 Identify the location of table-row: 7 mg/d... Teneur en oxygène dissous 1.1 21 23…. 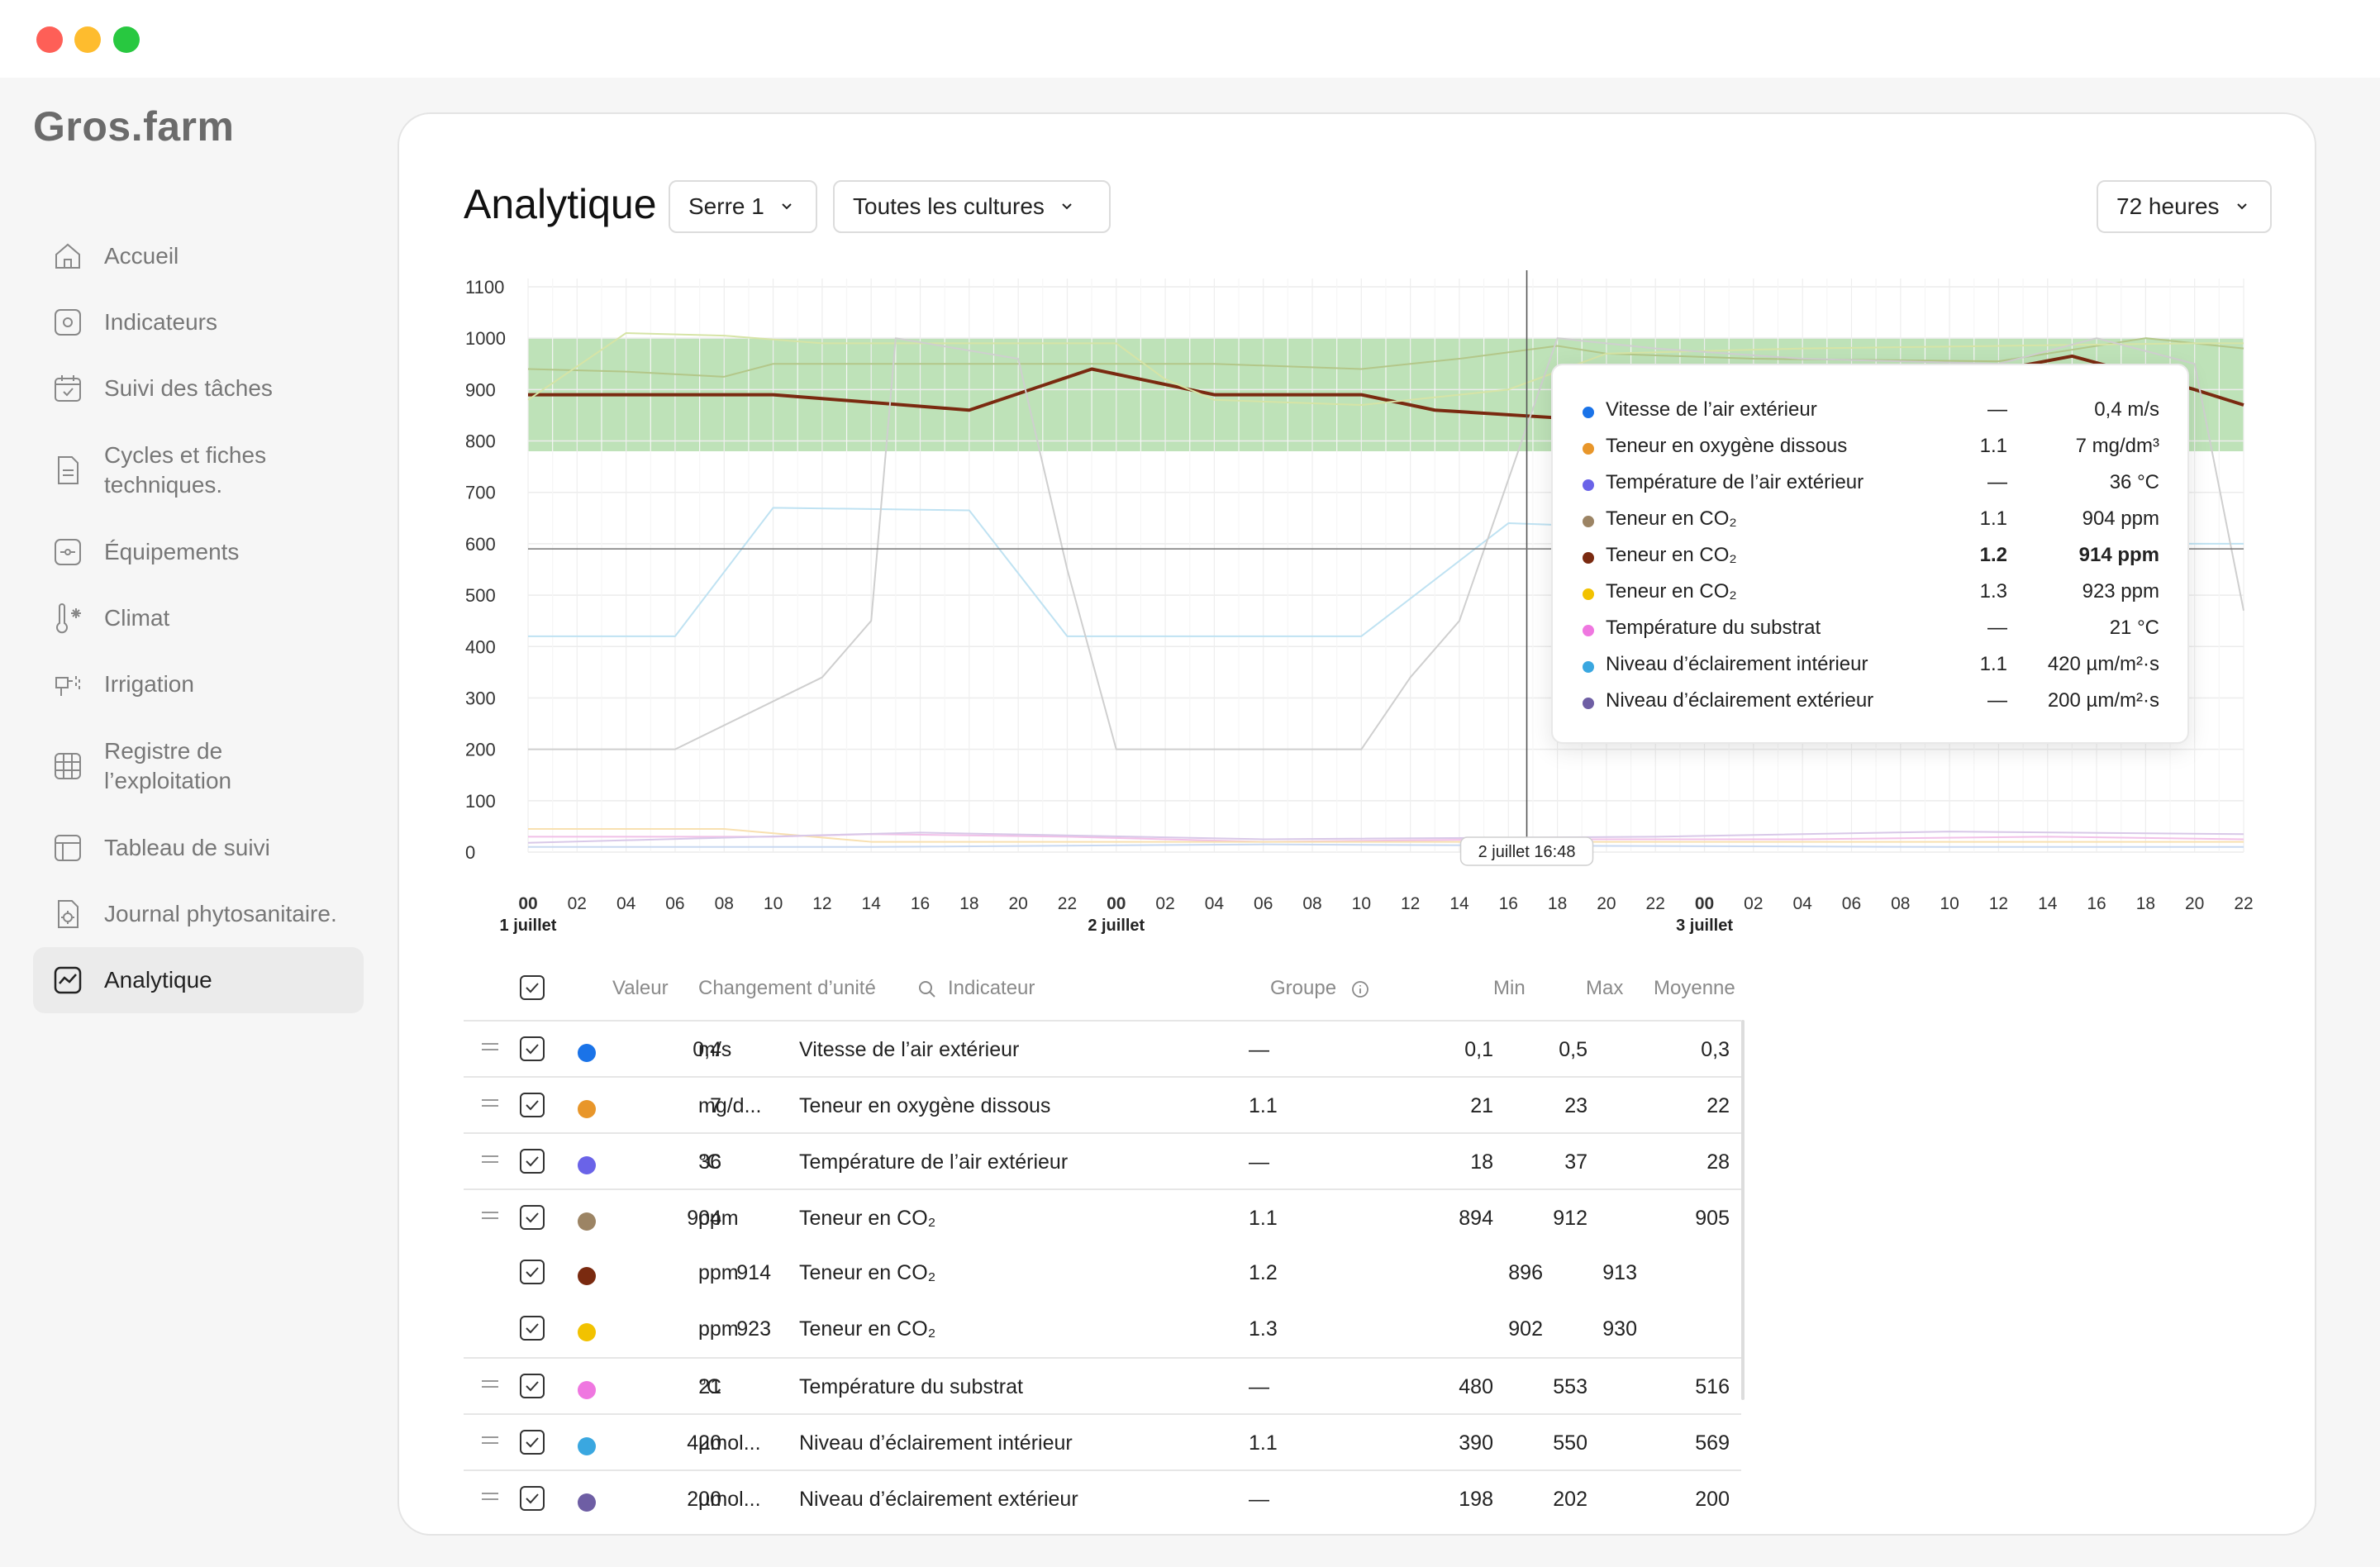
(1102, 1105).